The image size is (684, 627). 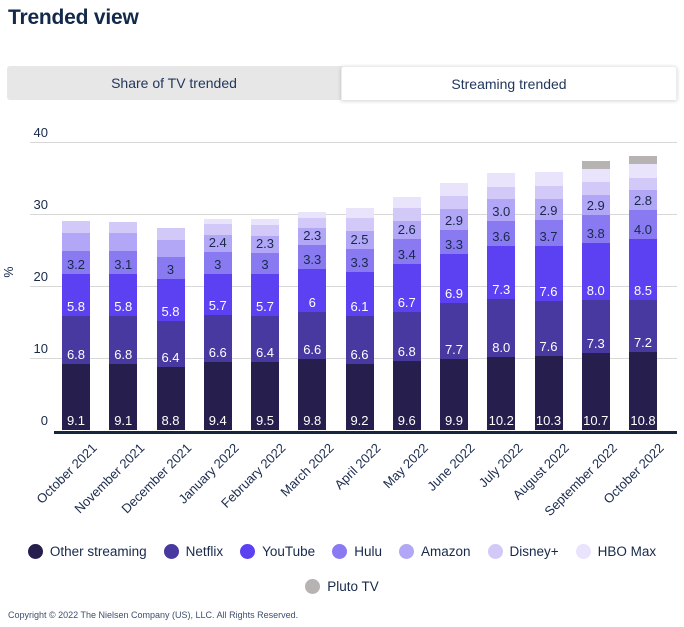 I want to click on tab-share-of-tv-trended: Share of TV trended, so click(x=174, y=83).